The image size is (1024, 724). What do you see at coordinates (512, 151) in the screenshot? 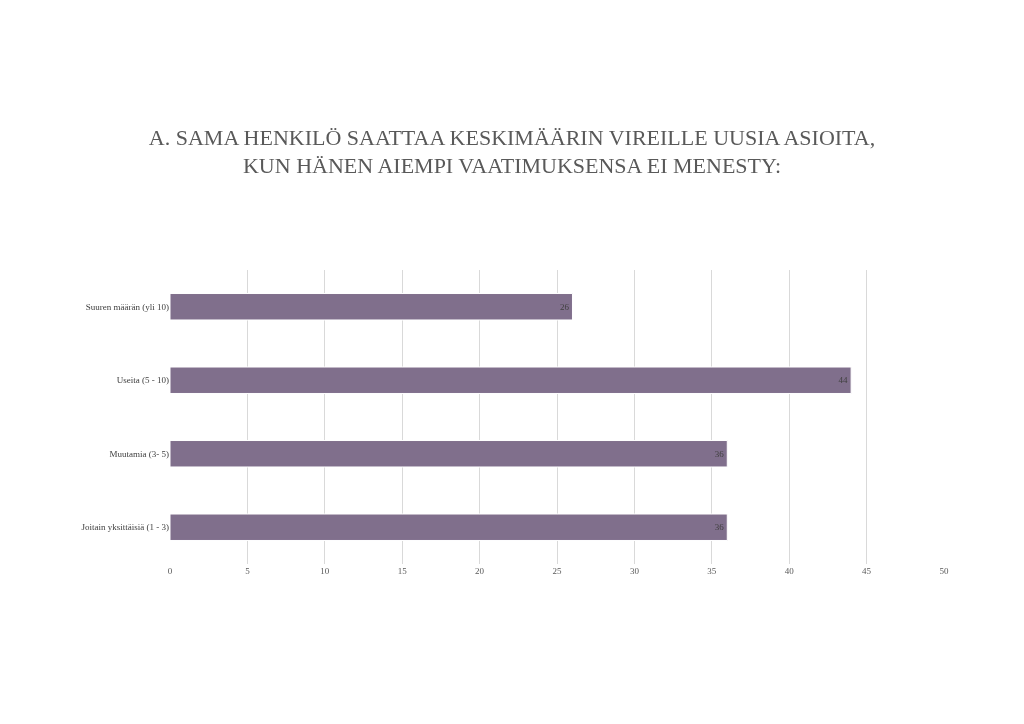
I see `chart-title: A. SAMA HENKILÖ SAATTAA KESKIMÄÄRIN VIREILLE UUSIA ASIOITA, KUN HÄNEN AIEMPI VAATIMUKSENSA EI MENESTY:` at bounding box center [512, 151].